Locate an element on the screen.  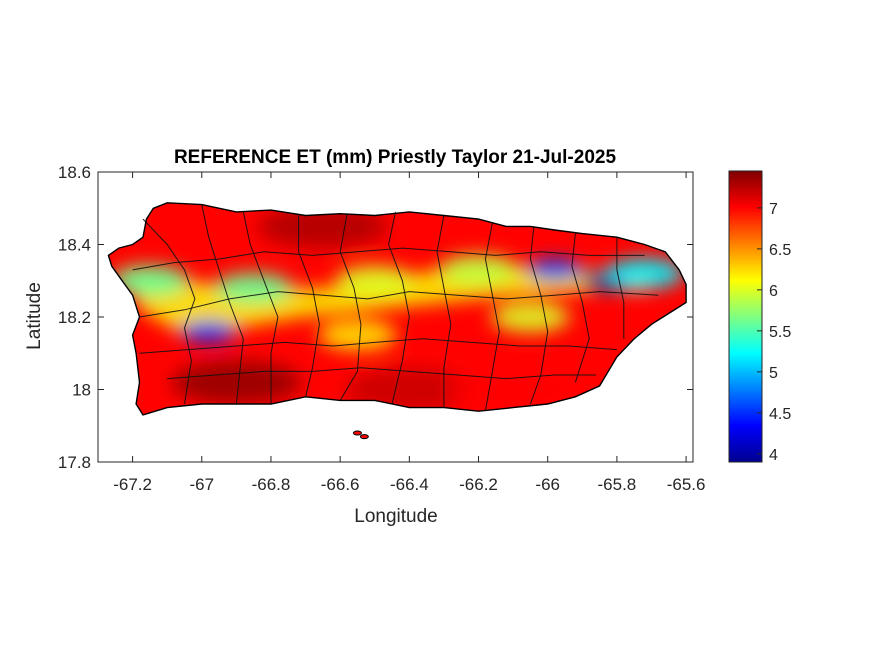
x-tick-label: -66.4 is located at coordinates (409, 484).